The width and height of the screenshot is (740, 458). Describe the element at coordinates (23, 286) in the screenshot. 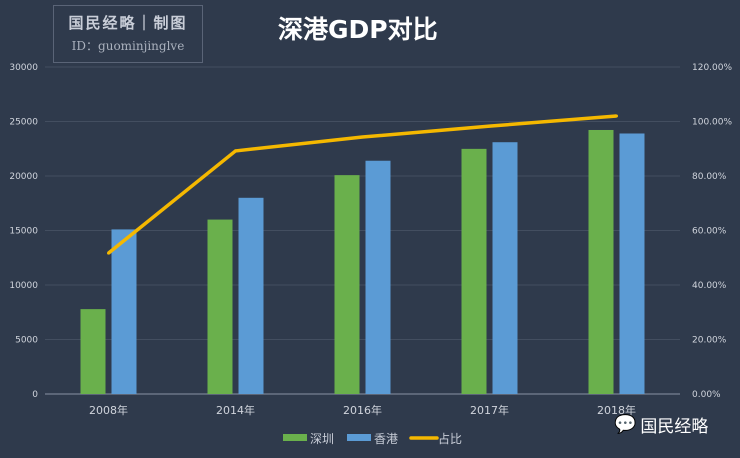

I see `y-tick-label: 10000` at that location.